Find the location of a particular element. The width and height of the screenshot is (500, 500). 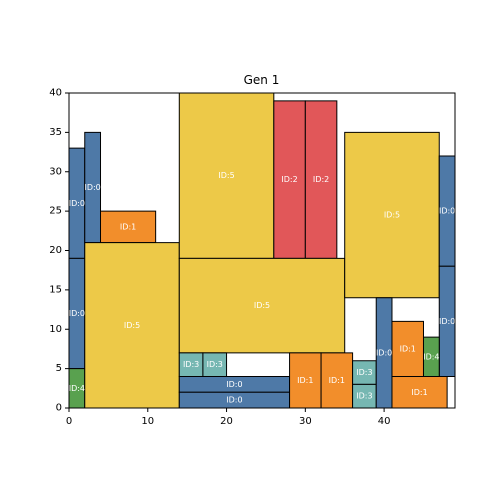

y-tick-label-7: 35 is located at coordinates (55, 132).